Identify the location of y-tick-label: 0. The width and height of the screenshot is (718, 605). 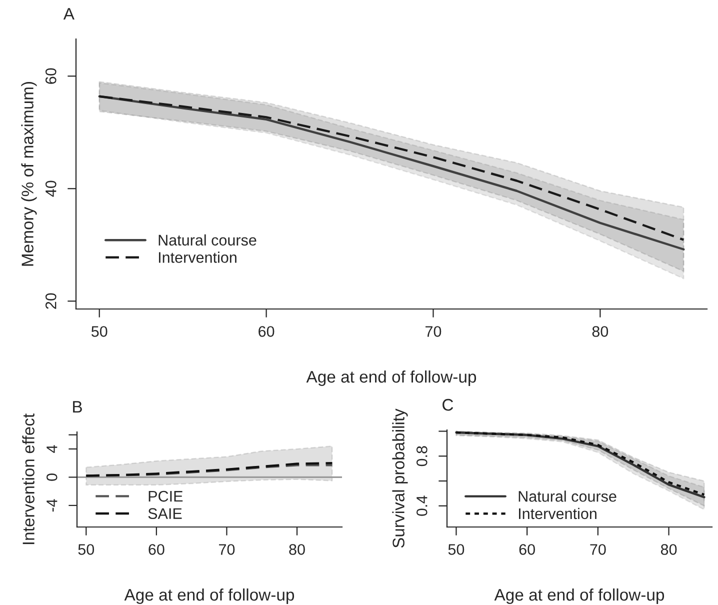
(52, 477).